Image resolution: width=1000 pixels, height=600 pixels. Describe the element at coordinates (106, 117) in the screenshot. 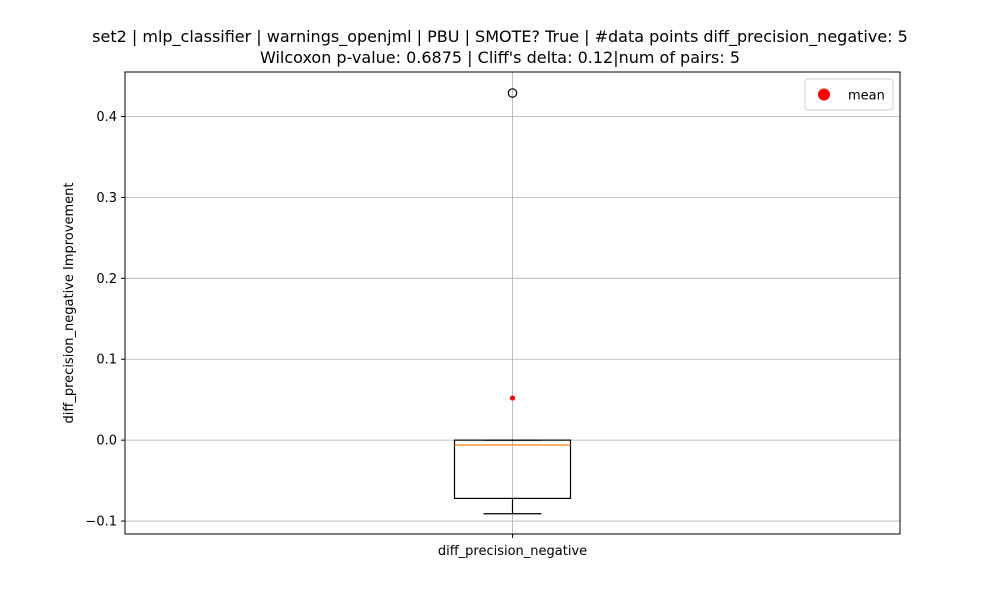

I see `y-tick-label: 0.4` at that location.